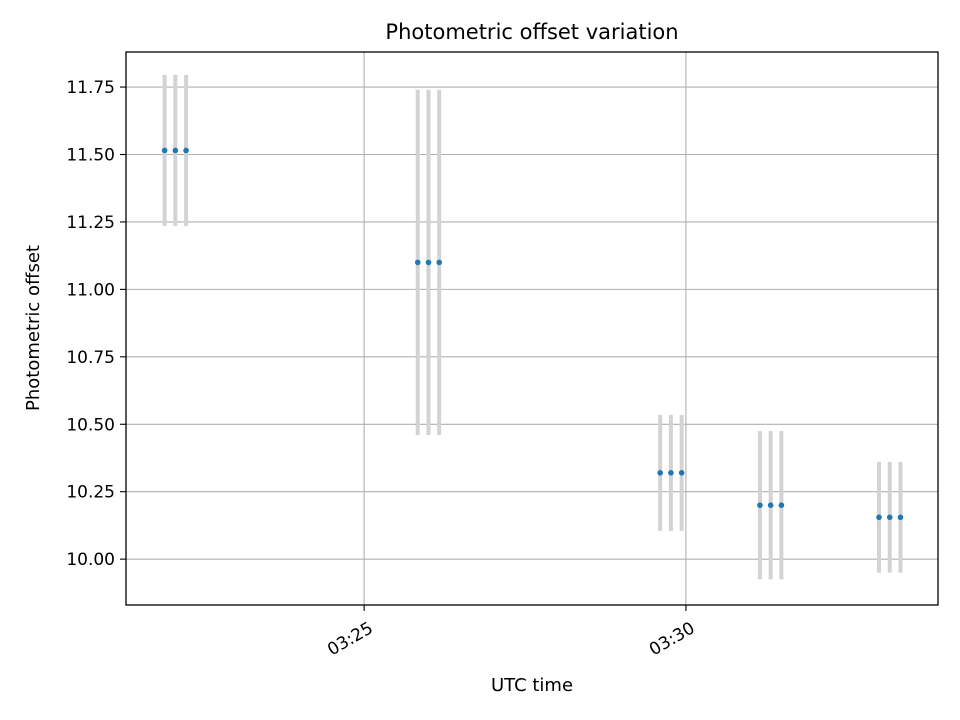 The image size is (960, 720). I want to click on x-axis-label: UTC time, so click(532, 685).